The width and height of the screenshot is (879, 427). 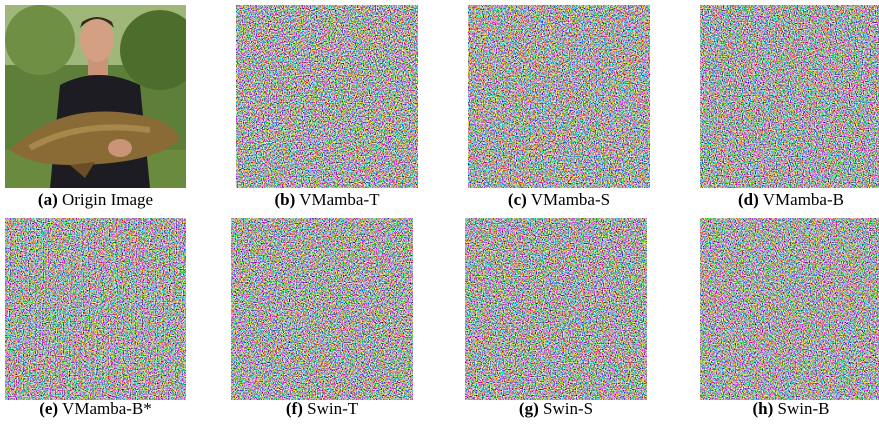 What do you see at coordinates (339, 199) in the screenshot?
I see `caption-text: VMamba-T` at bounding box center [339, 199].